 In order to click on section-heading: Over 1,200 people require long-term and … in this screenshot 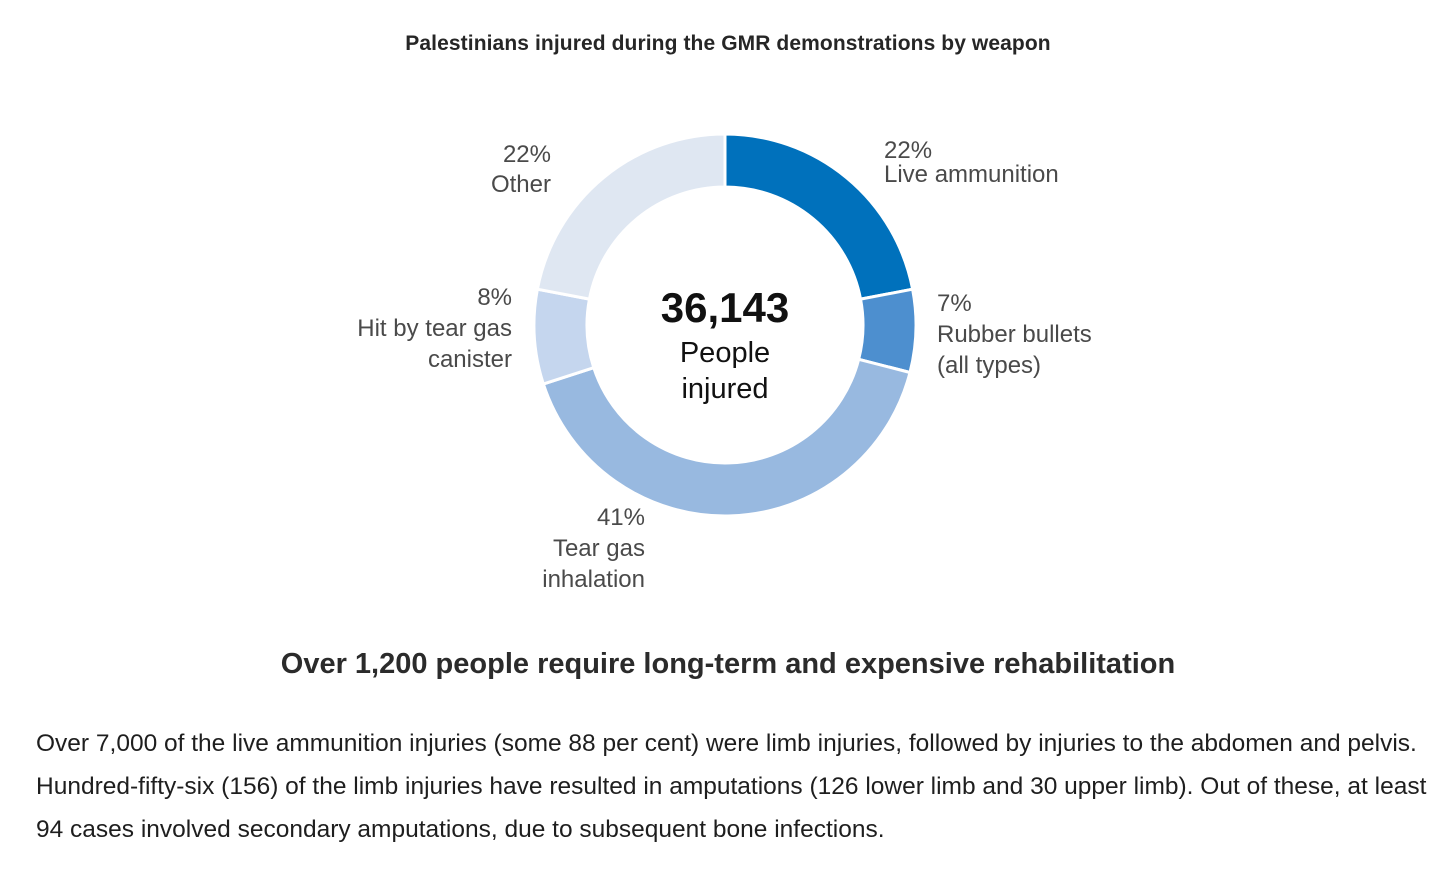, I will do `click(728, 664)`.